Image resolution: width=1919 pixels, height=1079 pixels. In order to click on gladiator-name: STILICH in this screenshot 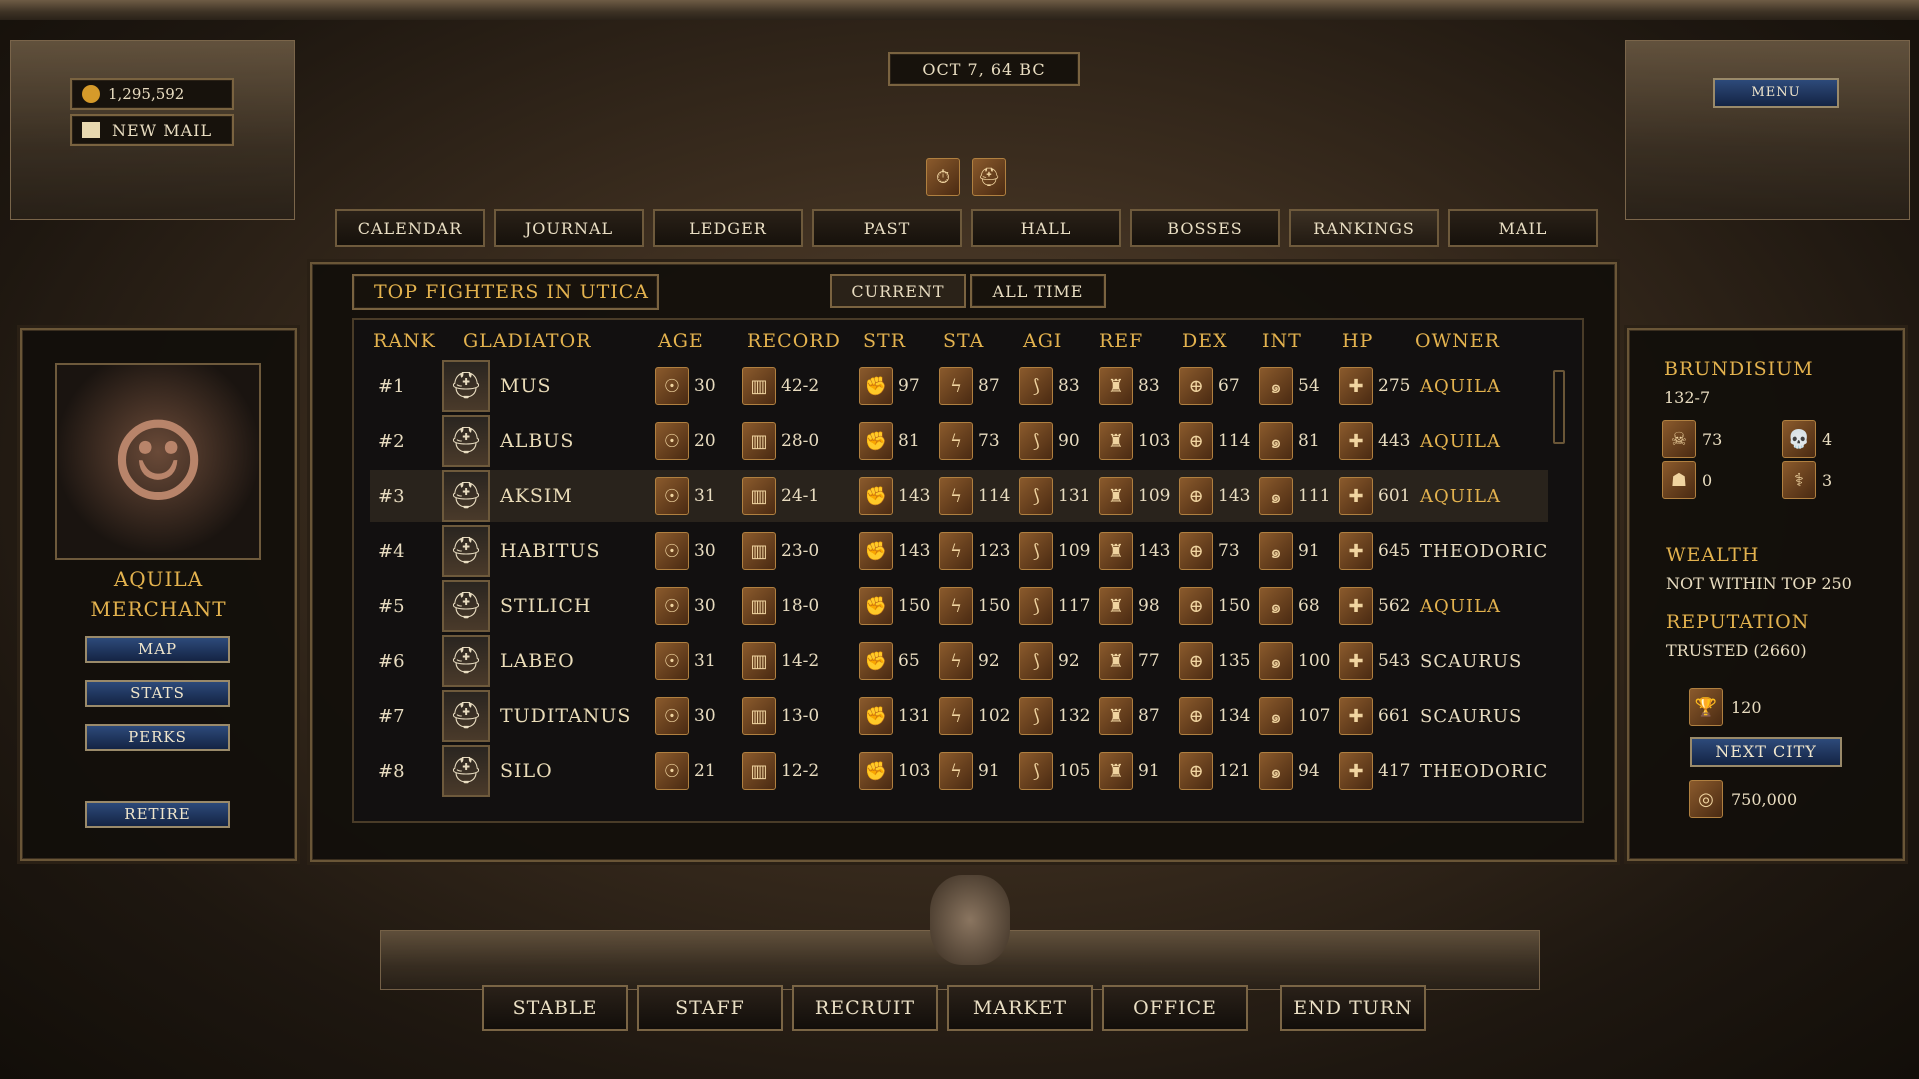, I will do `click(546, 606)`.